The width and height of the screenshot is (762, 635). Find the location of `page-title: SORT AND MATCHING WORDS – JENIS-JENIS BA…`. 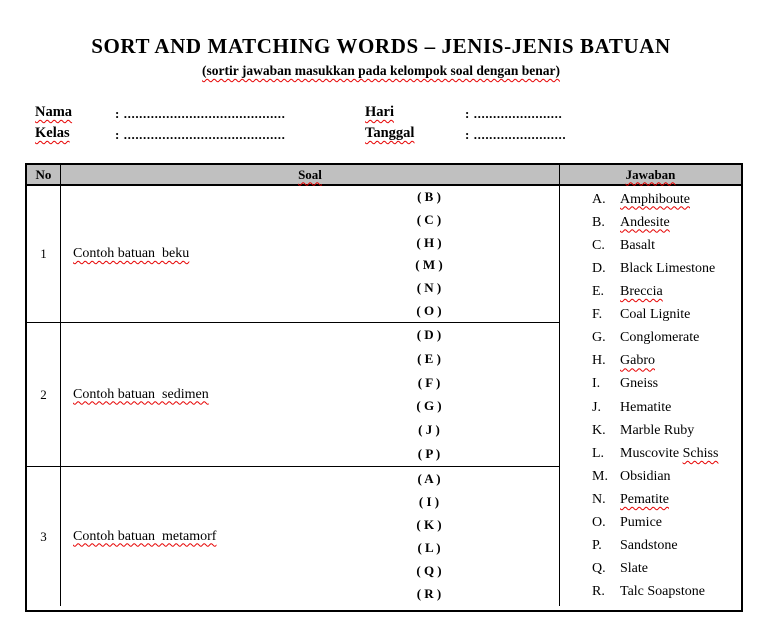

page-title: SORT AND MATCHING WORDS – JENIS-JENIS BA… is located at coordinates (381, 46).